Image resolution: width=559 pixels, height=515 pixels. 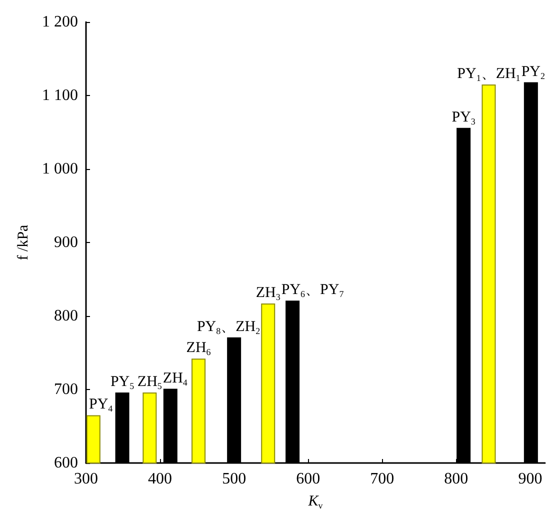 What do you see at coordinates (66, 389) in the screenshot?
I see `y-tick-label: 700` at bounding box center [66, 389].